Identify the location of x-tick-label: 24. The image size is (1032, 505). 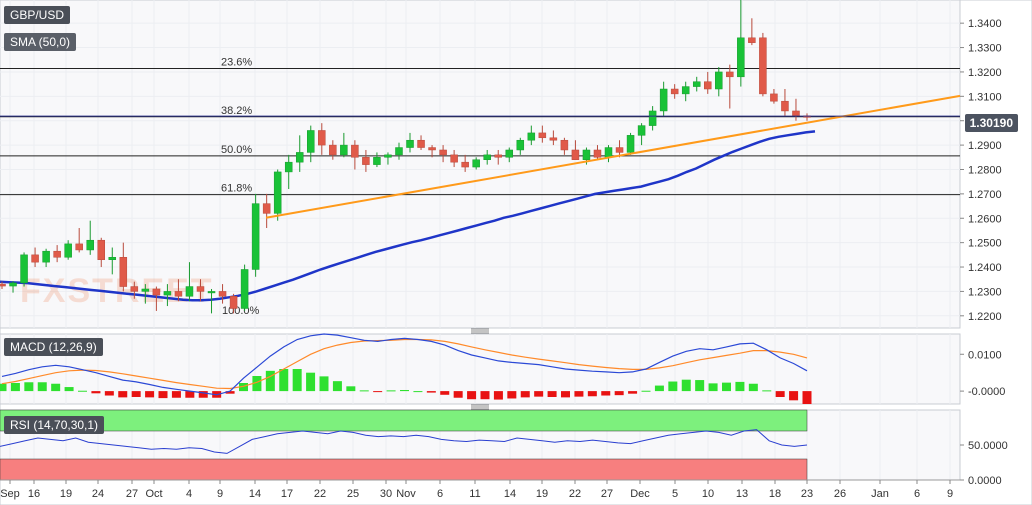
(98, 494).